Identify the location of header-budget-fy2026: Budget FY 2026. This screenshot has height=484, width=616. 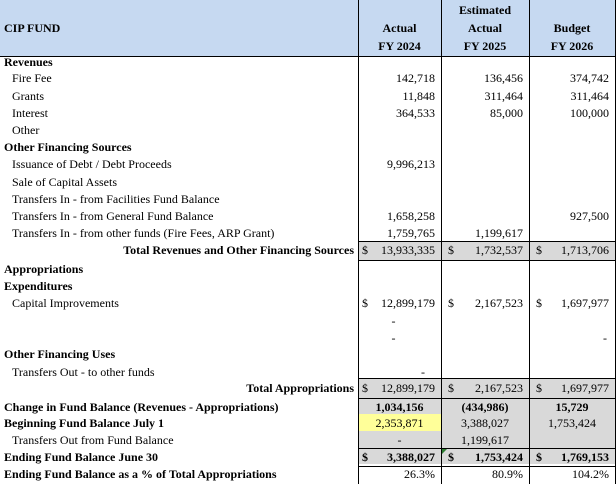
(572, 37).